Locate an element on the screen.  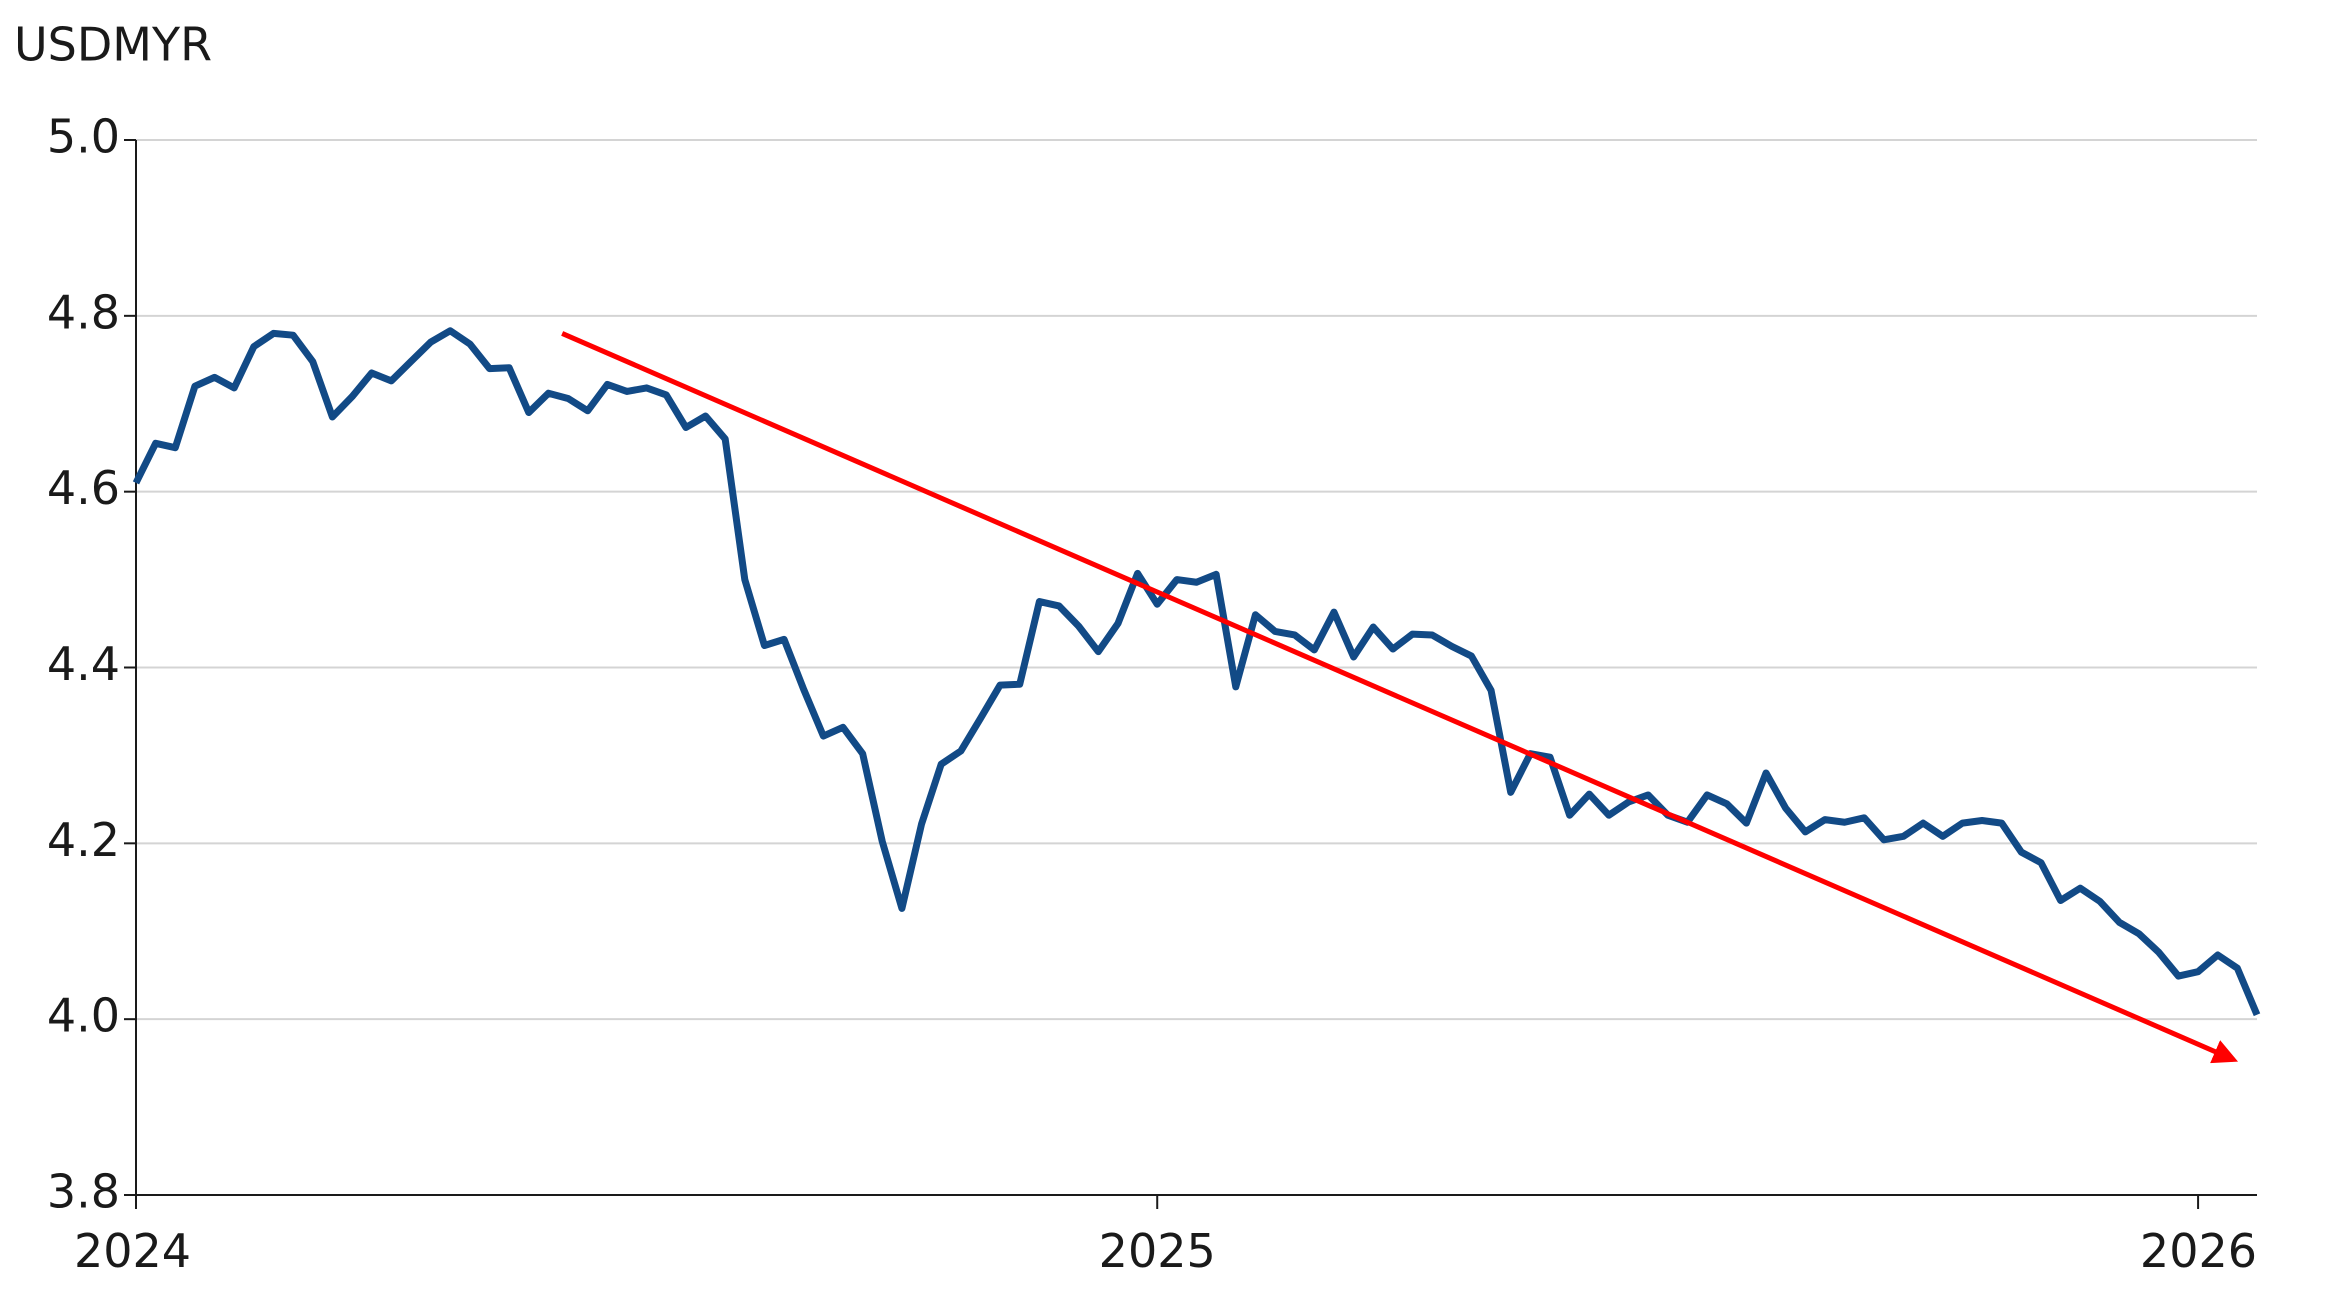
y-tick-label: 4.4 is located at coordinates (83, 664).